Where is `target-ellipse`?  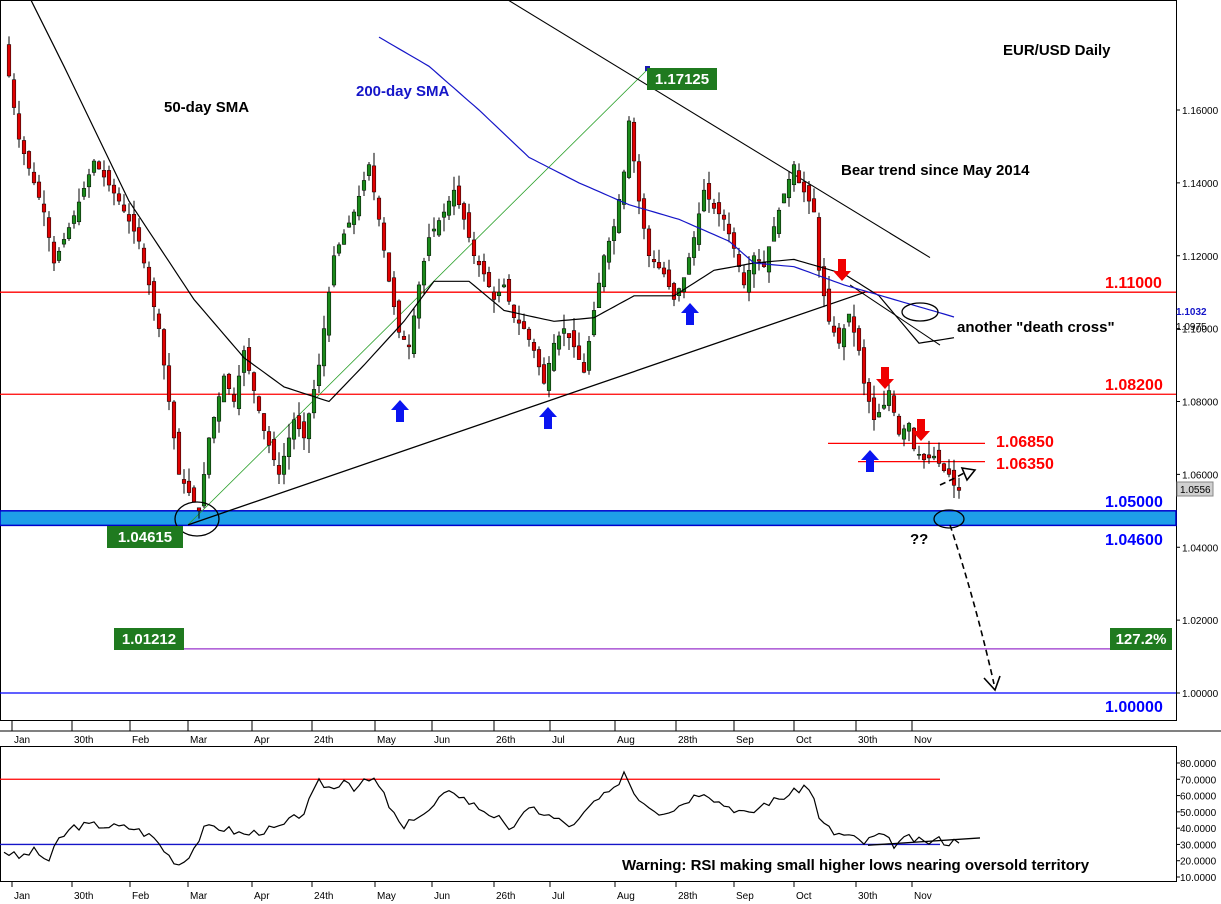
target-ellipse is located at coordinates (949, 519).